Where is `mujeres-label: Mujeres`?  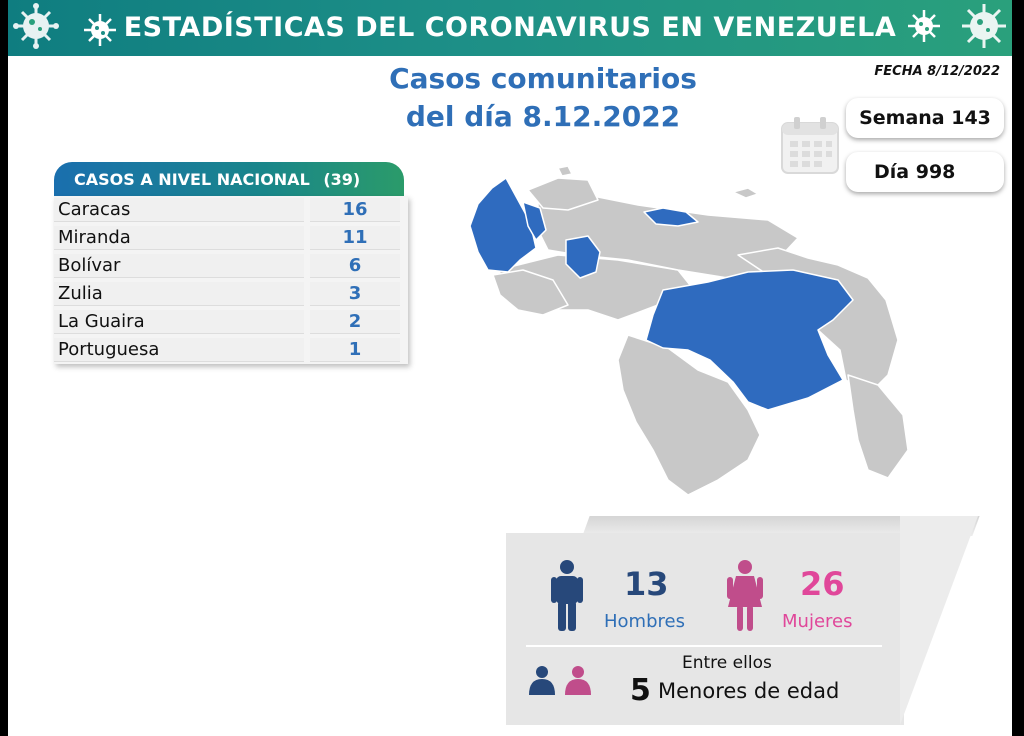 mujeres-label: Mujeres is located at coordinates (817, 621).